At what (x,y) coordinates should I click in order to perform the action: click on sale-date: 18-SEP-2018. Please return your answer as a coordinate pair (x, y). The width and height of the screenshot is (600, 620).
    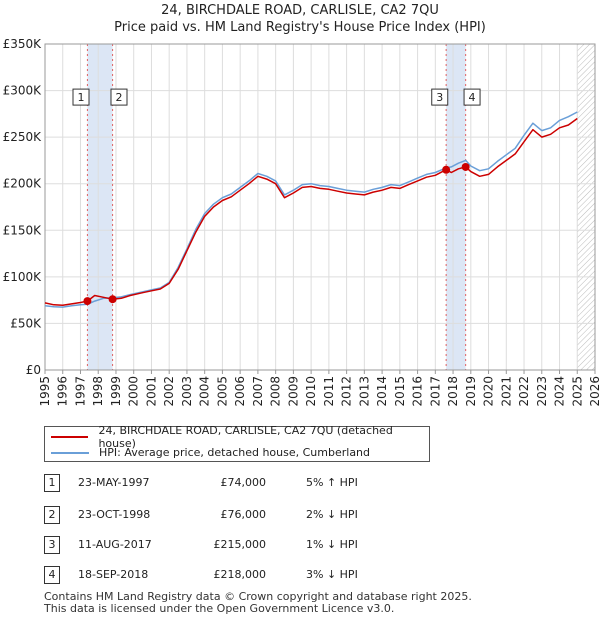
    Looking at the image, I should click on (113, 574).